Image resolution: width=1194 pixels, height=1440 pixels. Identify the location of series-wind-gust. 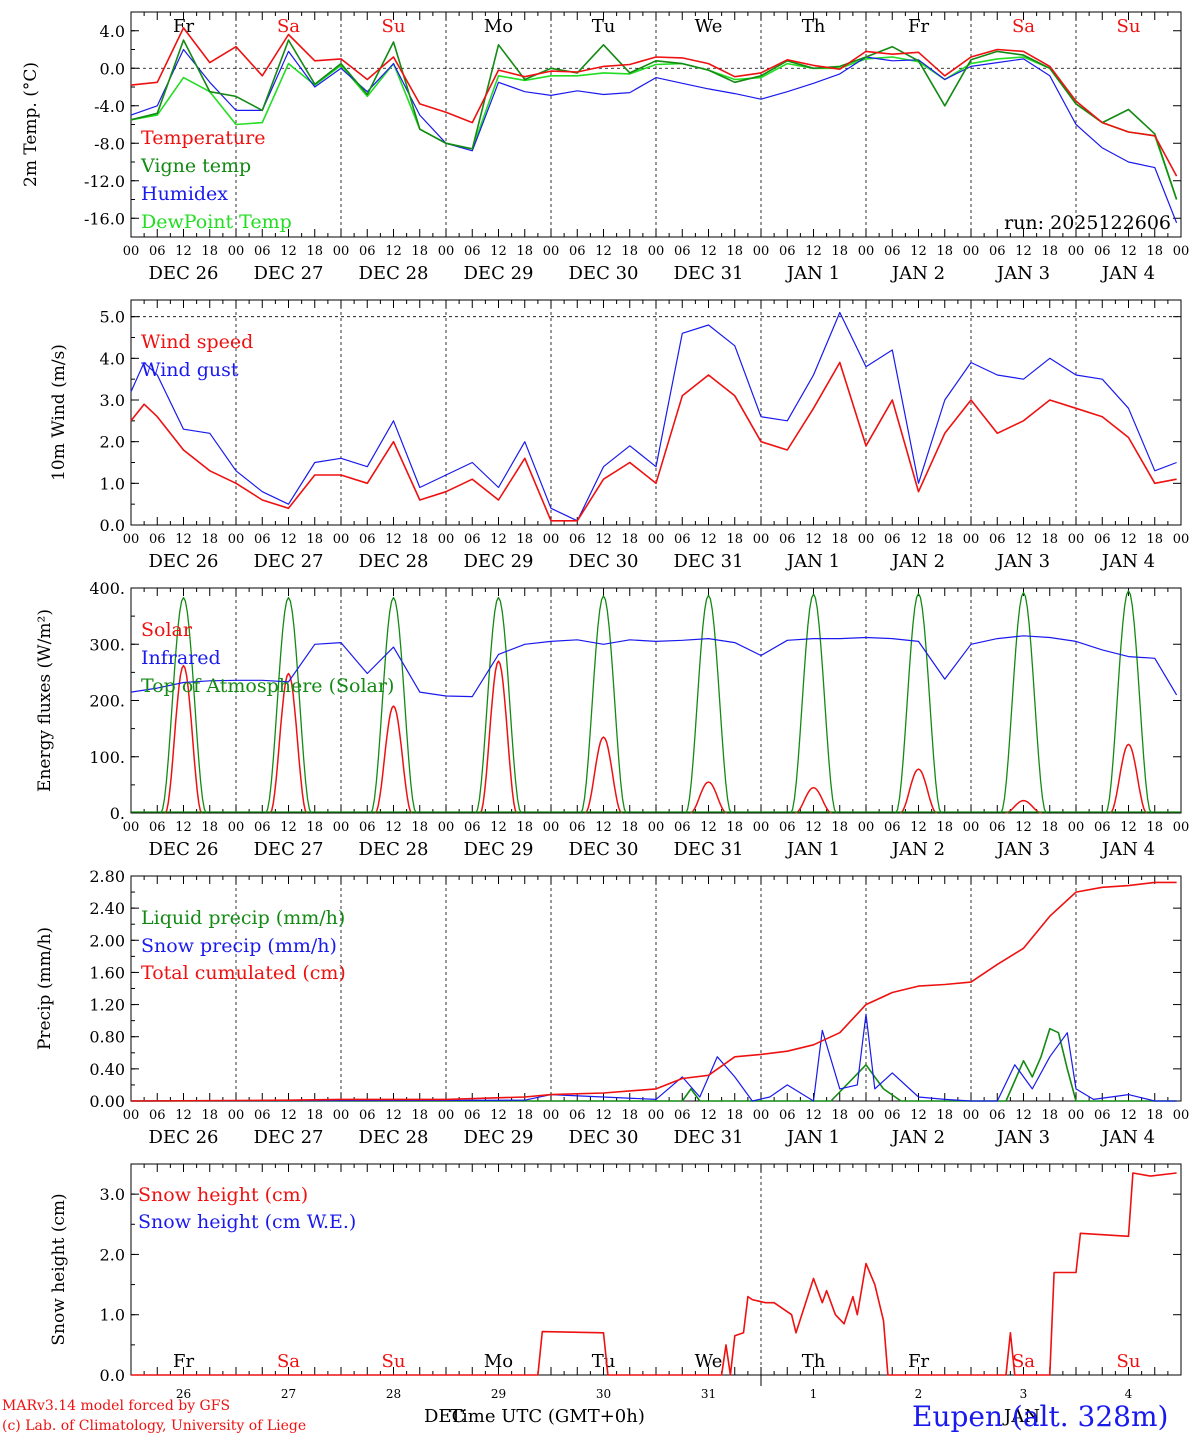
(653, 416).